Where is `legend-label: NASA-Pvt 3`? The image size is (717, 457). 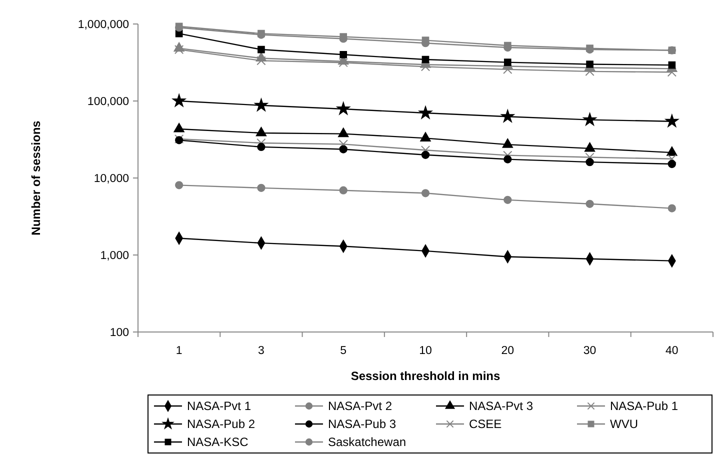
legend-label: NASA-Pvt 3 is located at coordinates (501, 406).